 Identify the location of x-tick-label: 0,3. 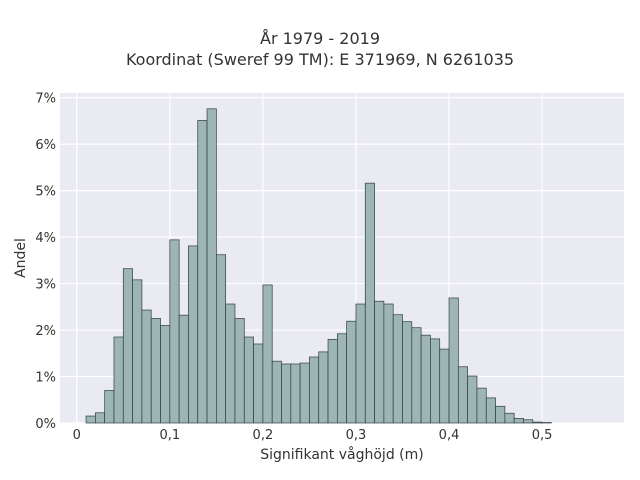
(356, 435).